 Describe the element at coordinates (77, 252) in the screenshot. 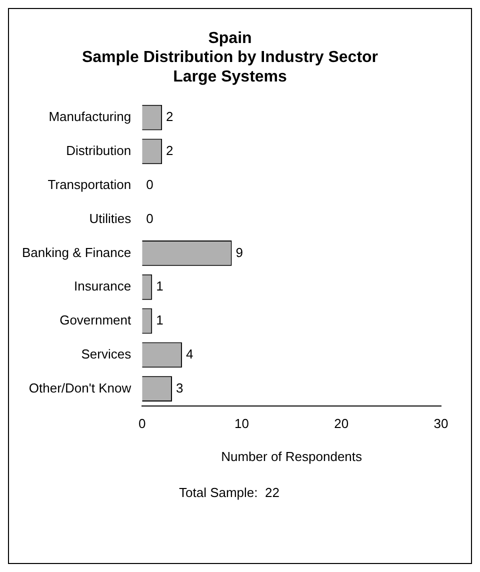

I see `y-tick-label: Banking & Finance` at that location.